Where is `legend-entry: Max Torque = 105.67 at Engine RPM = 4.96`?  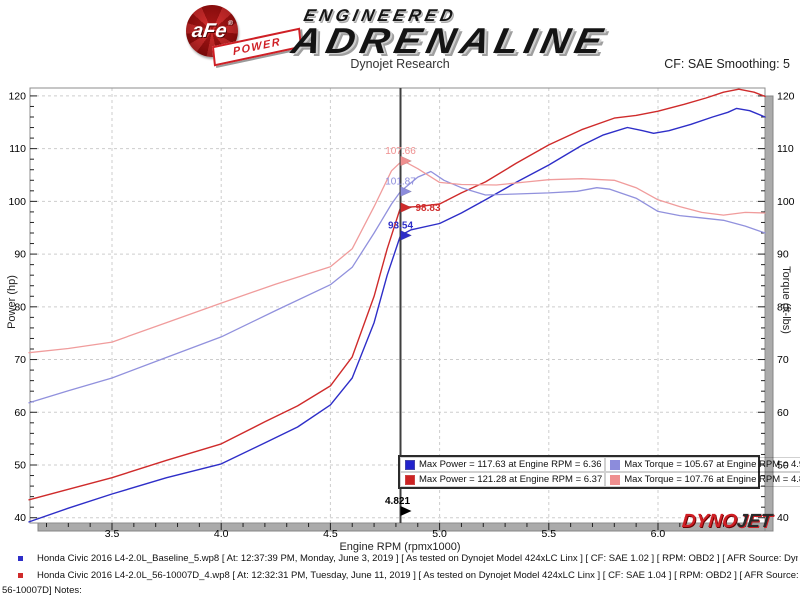 legend-entry: Max Torque = 105.67 at Engine RPM = 4.96 is located at coordinates (702, 464).